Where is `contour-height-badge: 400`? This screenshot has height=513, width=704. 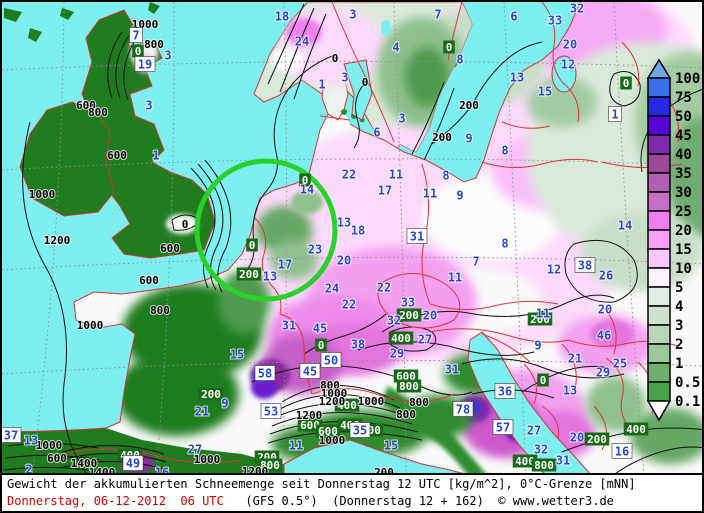
contour-height-badge: 400 is located at coordinates (525, 461).